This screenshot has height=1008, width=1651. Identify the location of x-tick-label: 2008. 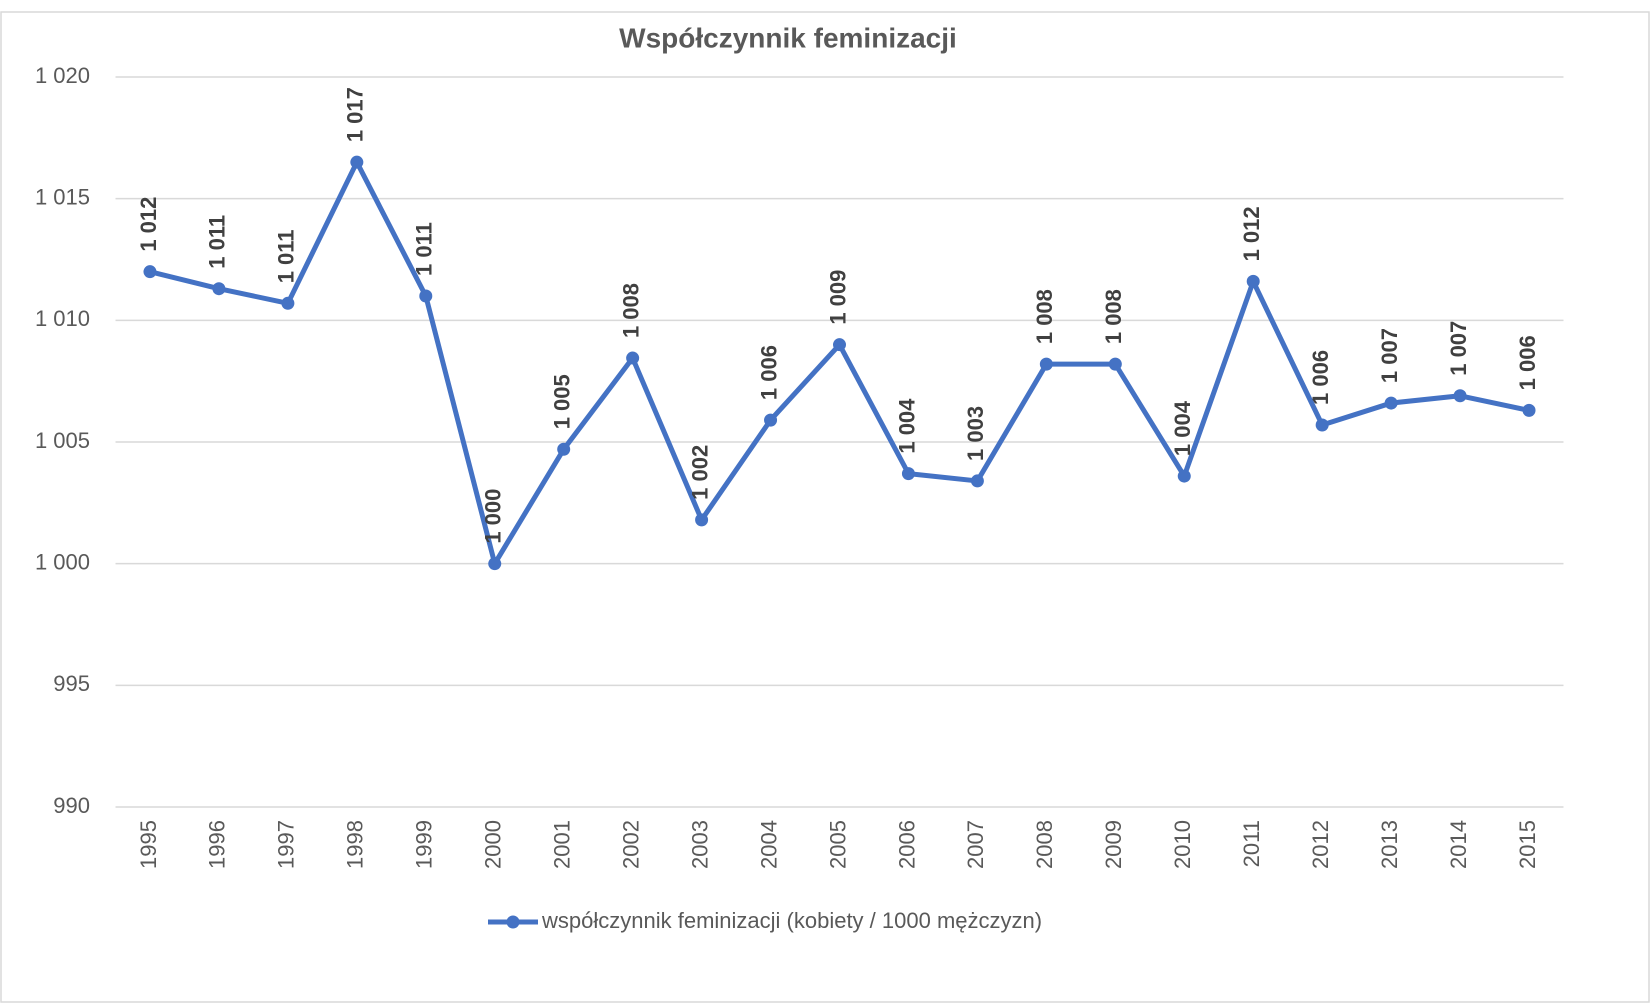
(1044, 844).